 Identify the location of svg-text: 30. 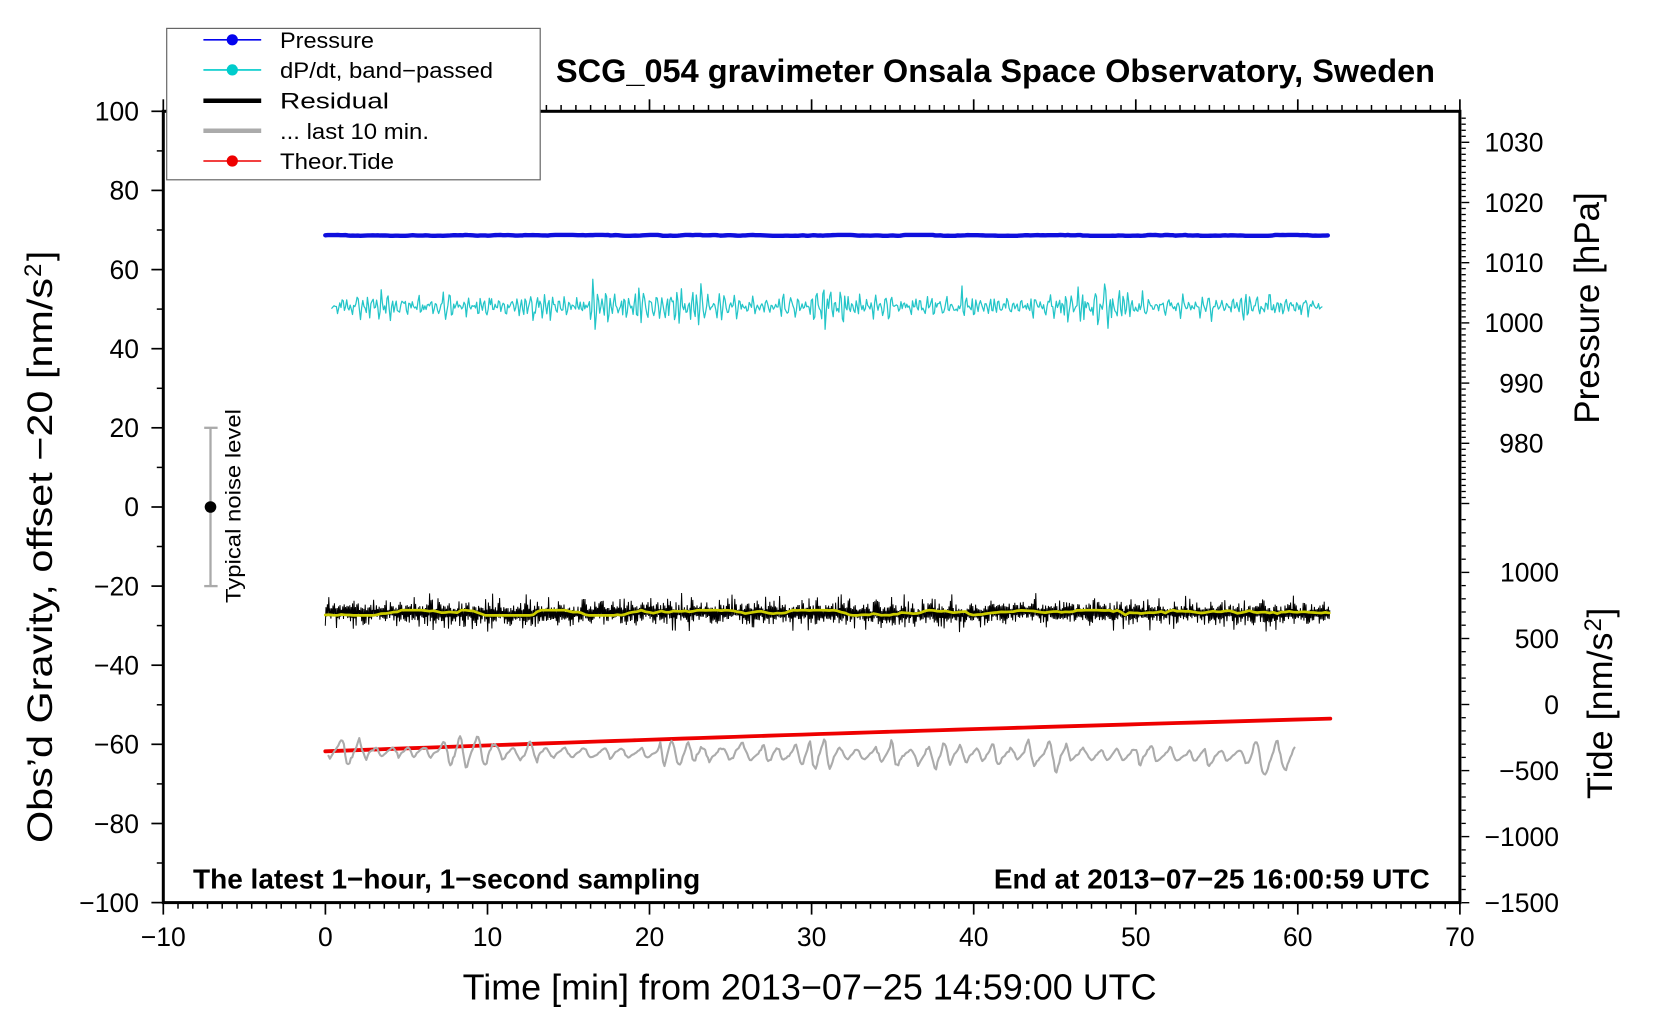
(811, 937).